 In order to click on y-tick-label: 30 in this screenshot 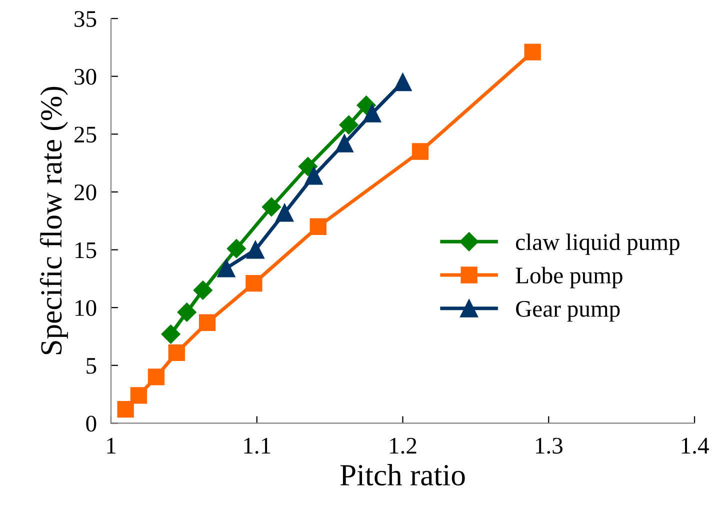, I will do `click(85, 76)`.